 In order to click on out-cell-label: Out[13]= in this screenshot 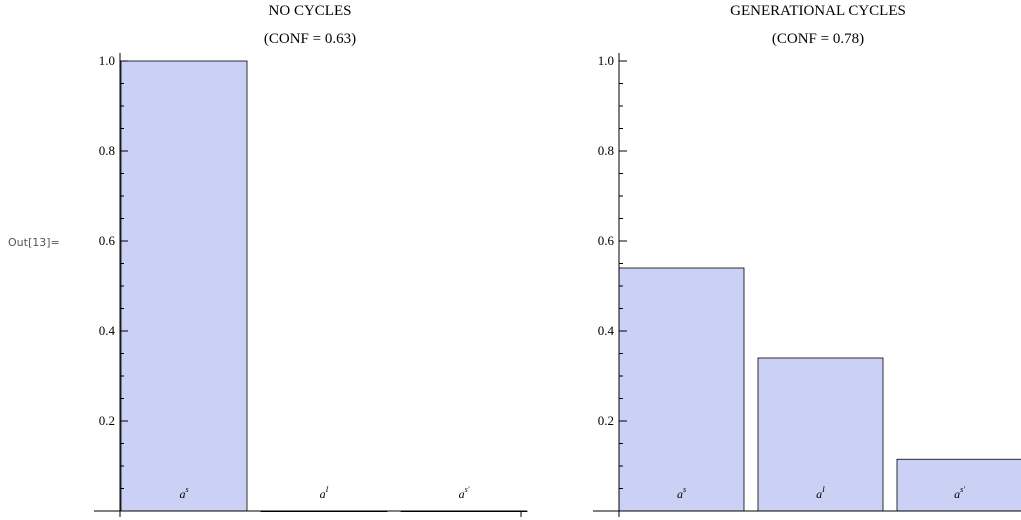, I will do `click(34, 242)`.